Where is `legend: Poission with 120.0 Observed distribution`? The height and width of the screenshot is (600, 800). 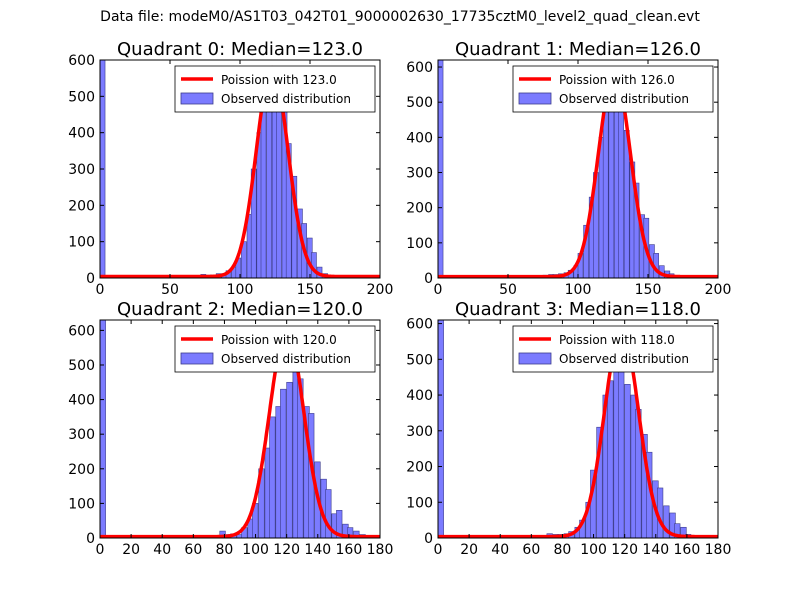
legend: Poission with 120.0 Observed distribution is located at coordinates (275, 349).